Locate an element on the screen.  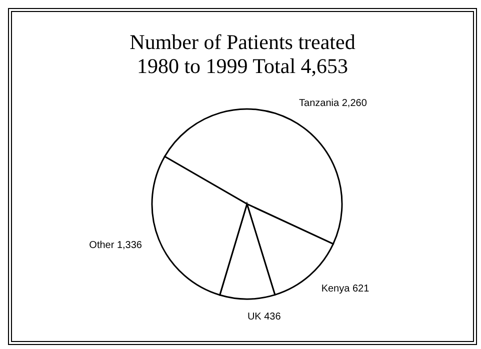
slice-label: Kenya 621 is located at coordinates (345, 289).